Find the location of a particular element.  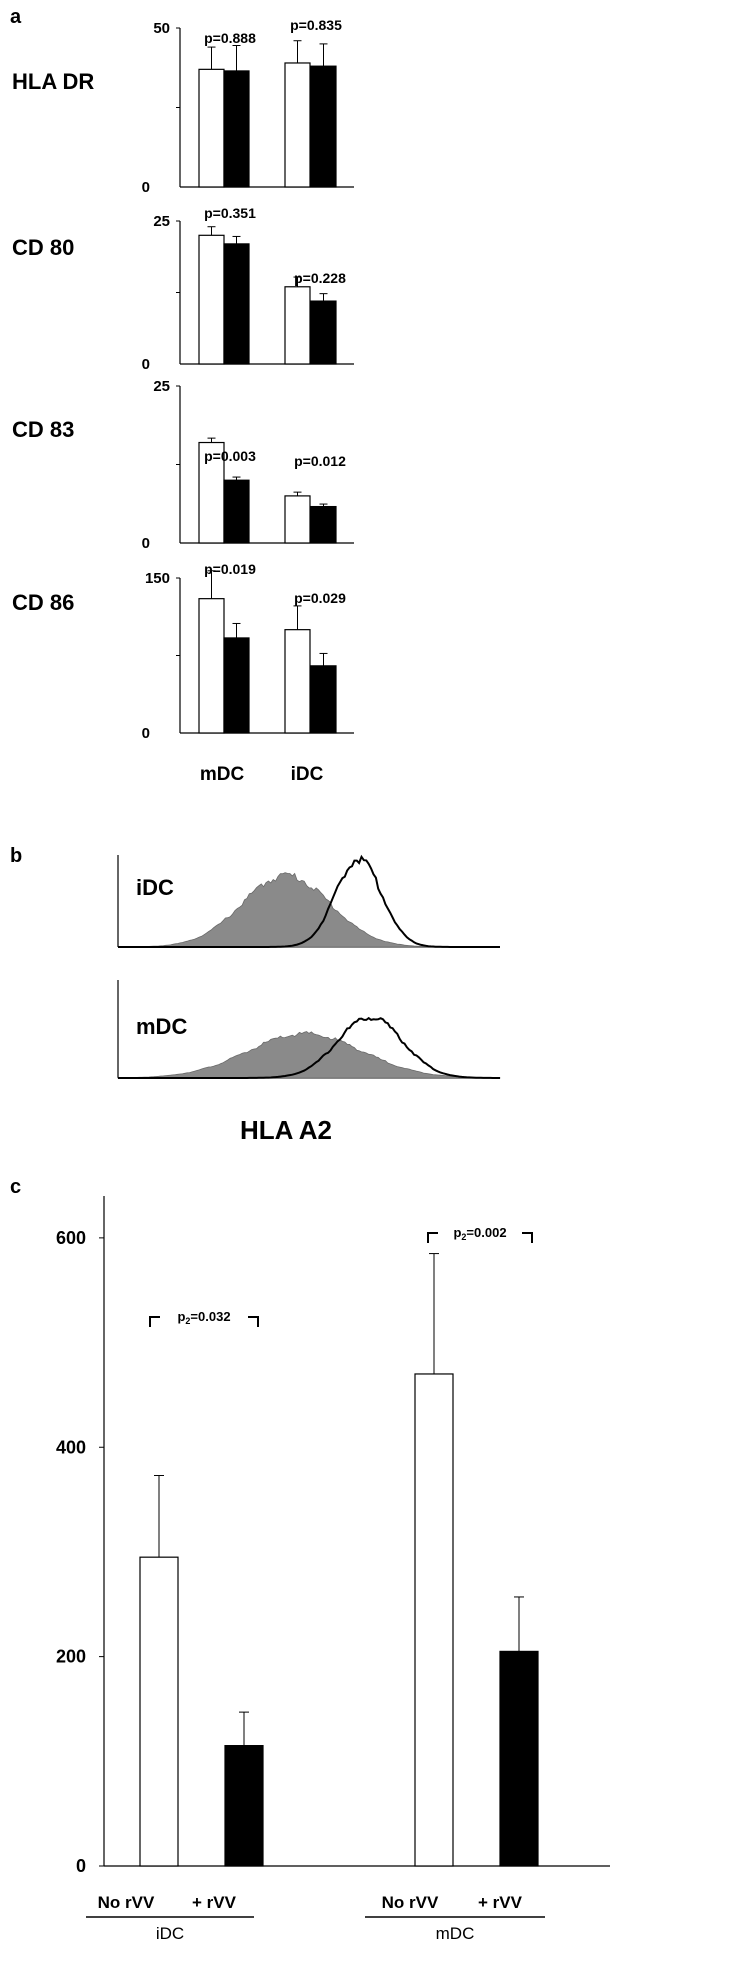

histogram-mDC: mDC is located at coordinates (309, 1029).